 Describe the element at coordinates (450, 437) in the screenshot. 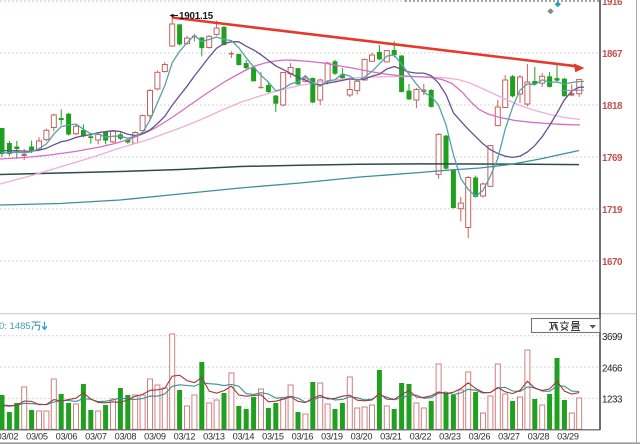

I see `svg-text: 03/23` at that location.